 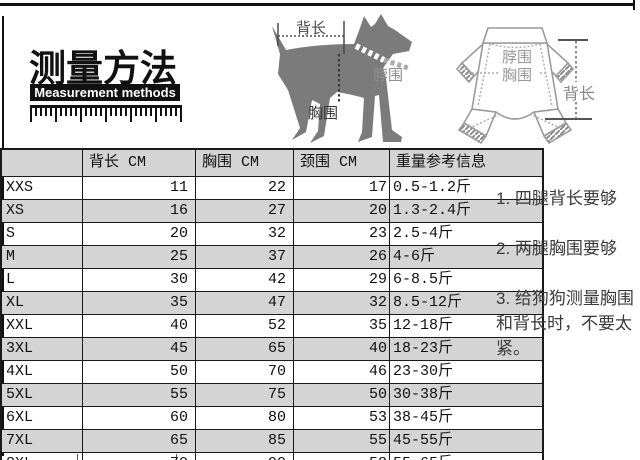 I want to click on cell-chest: 70, so click(x=244, y=372).